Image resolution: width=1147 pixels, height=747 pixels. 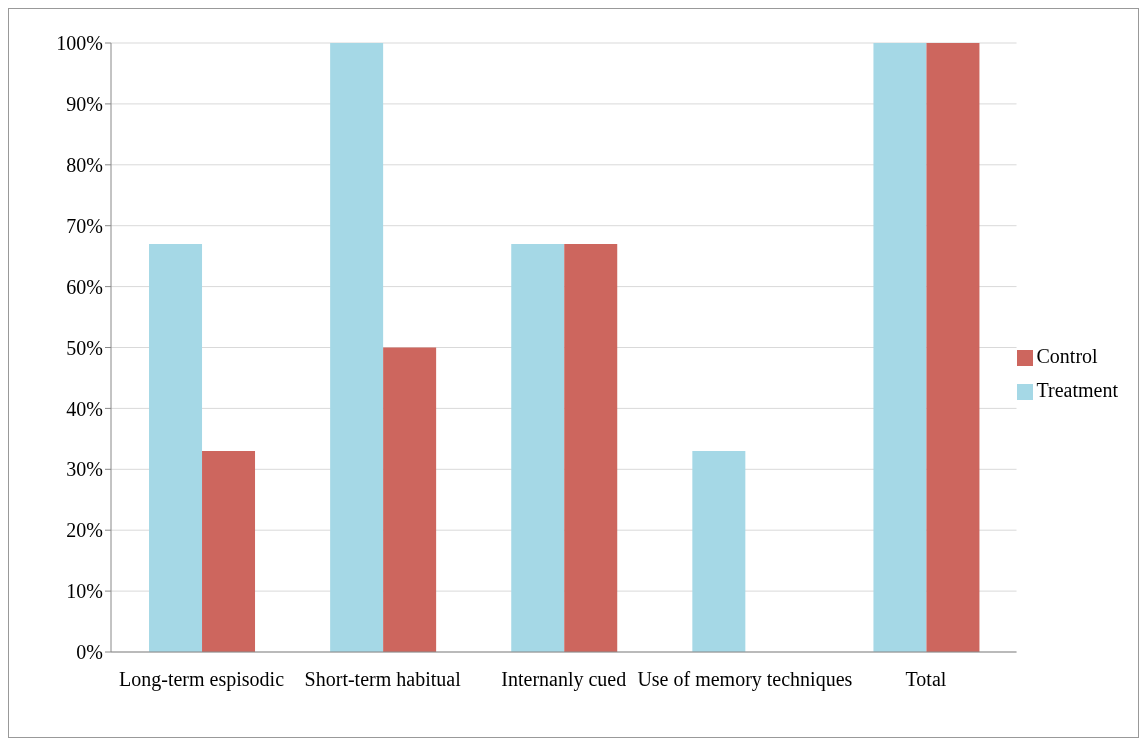 I want to click on y-tick-label: 70%, so click(x=84, y=225).